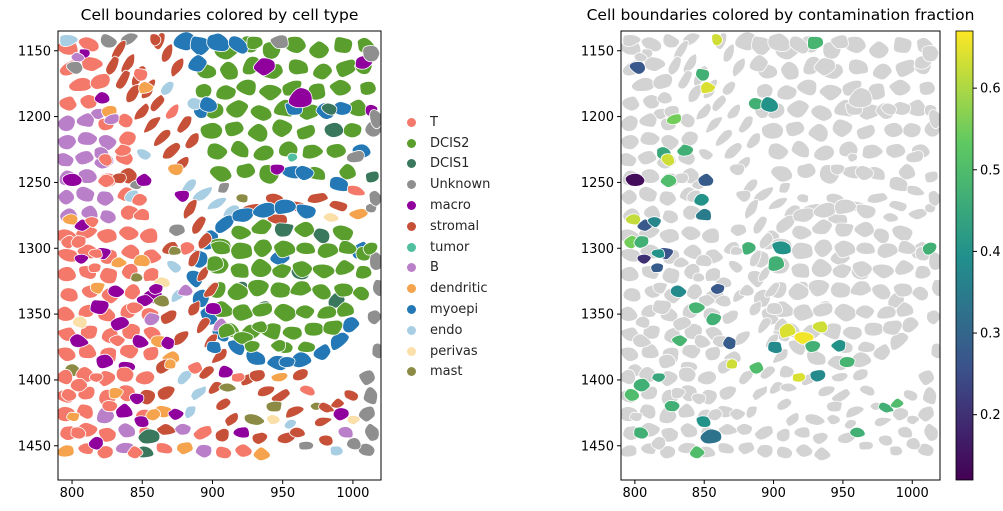 Image resolution: width=1003 pixels, height=511 pixels. I want to click on x-tick-label: 800, so click(72, 493).